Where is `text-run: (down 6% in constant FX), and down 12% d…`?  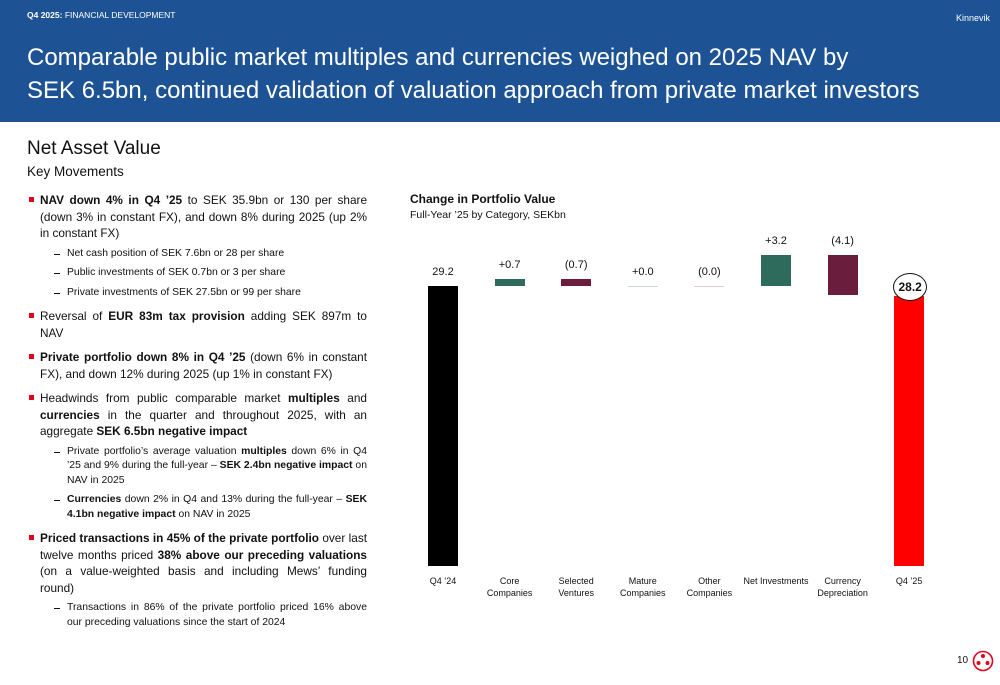
text-run: (down 6% in constant FX), and down 12% d… is located at coordinates (203, 365).